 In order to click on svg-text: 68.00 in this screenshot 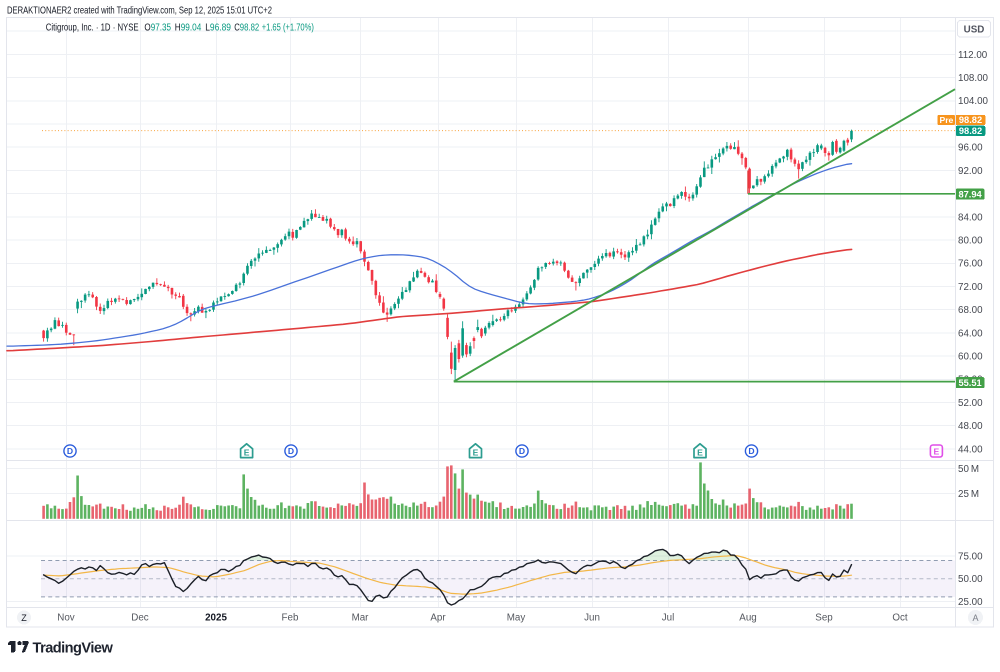, I will do `click(970, 310)`.